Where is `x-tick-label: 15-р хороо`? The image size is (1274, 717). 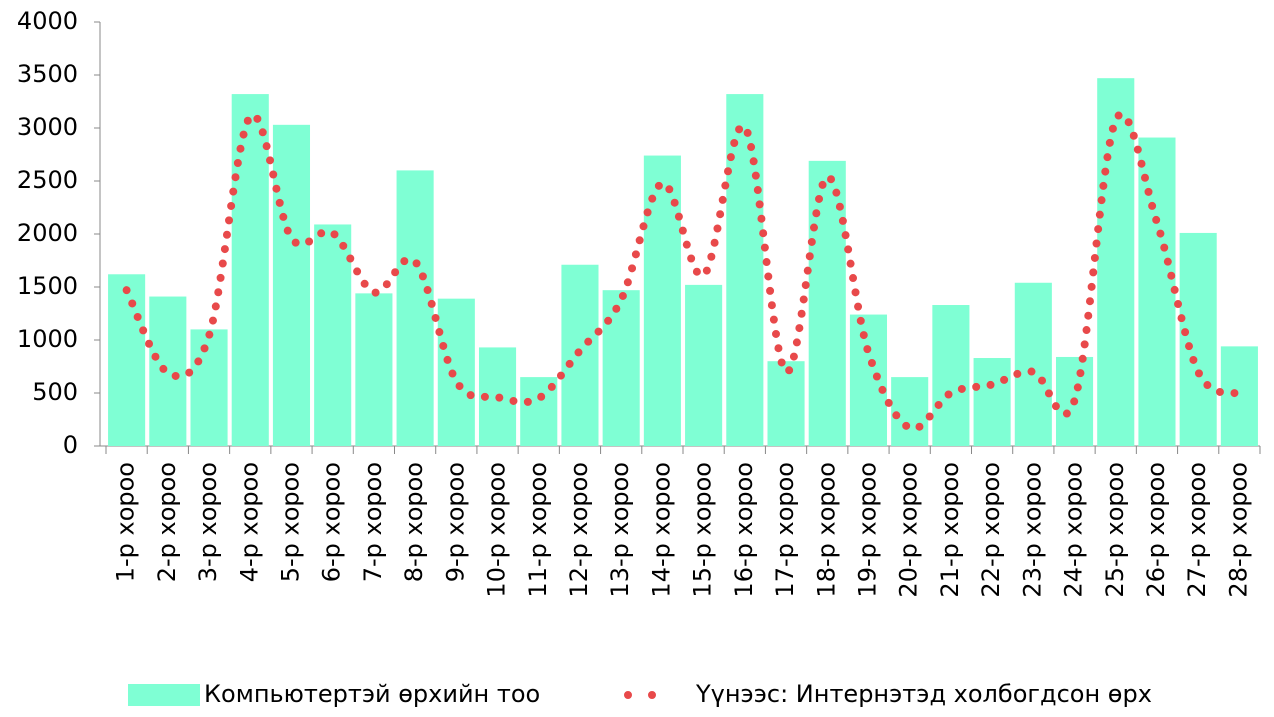 x-tick-label: 15-р хороо is located at coordinates (703, 530).